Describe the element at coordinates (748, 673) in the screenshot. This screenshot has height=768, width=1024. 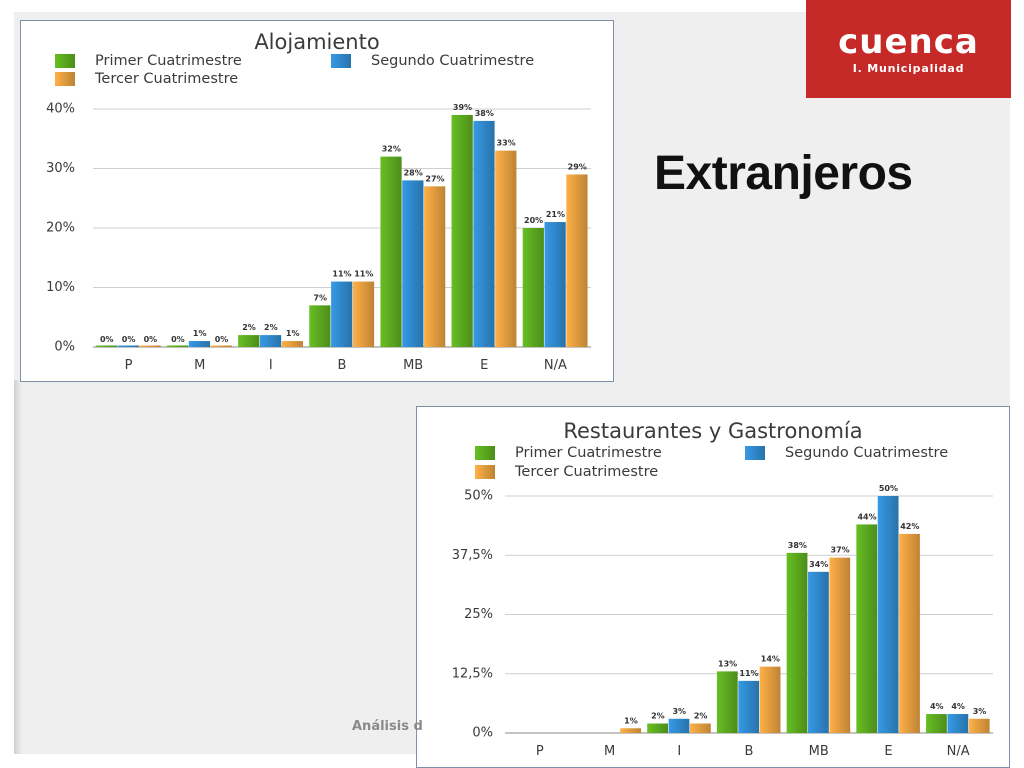
I see `chart2-data-label: 11%` at that location.